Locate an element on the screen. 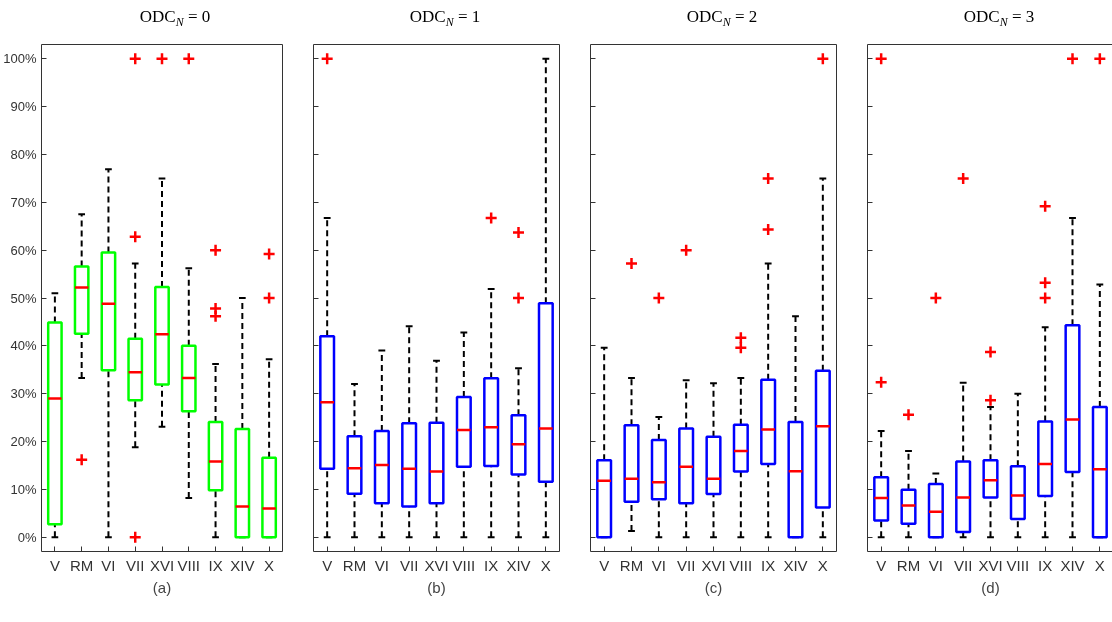 Image resolution: width=1112 pixels, height=622 pixels. y-tick-label: 30% is located at coordinates (23, 394).